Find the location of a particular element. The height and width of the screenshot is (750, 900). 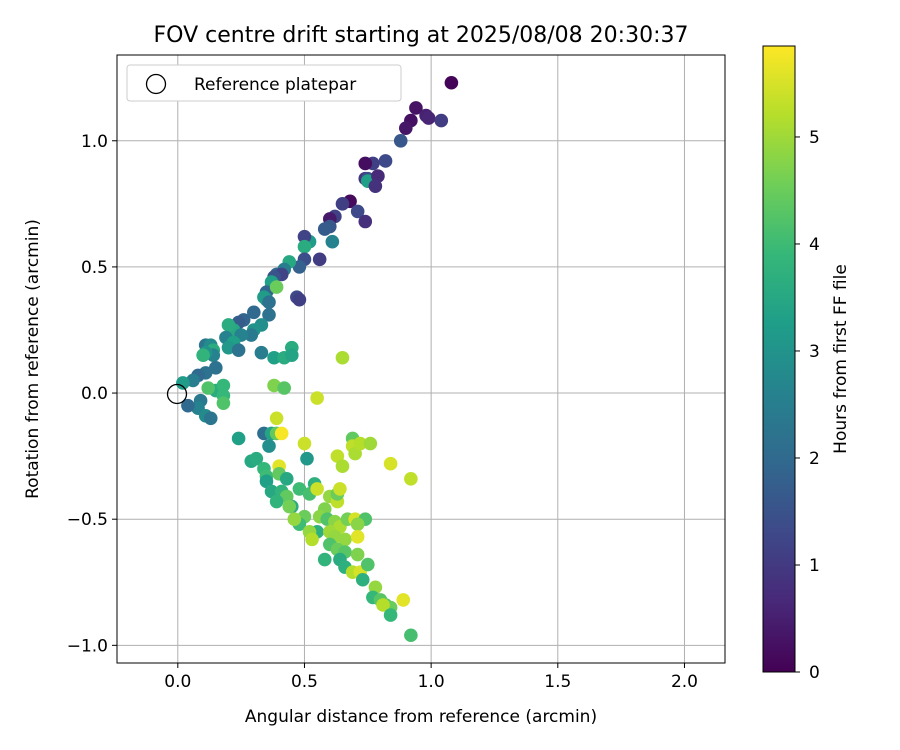

x-tick-label: 2.0 is located at coordinates (684, 682).